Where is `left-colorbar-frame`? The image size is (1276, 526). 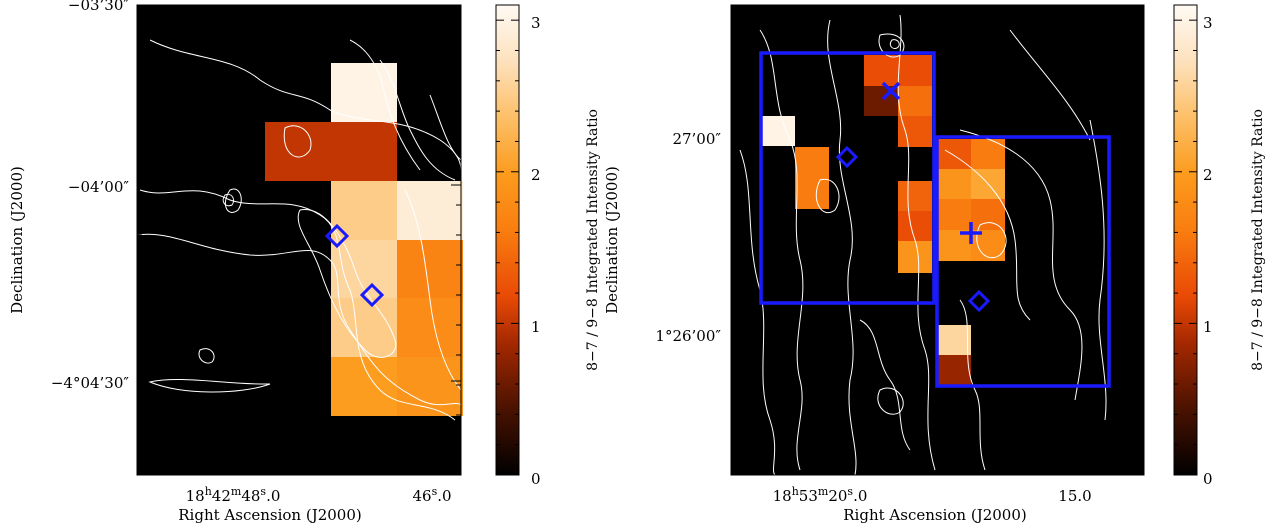
left-colorbar-frame is located at coordinates (507, 240).